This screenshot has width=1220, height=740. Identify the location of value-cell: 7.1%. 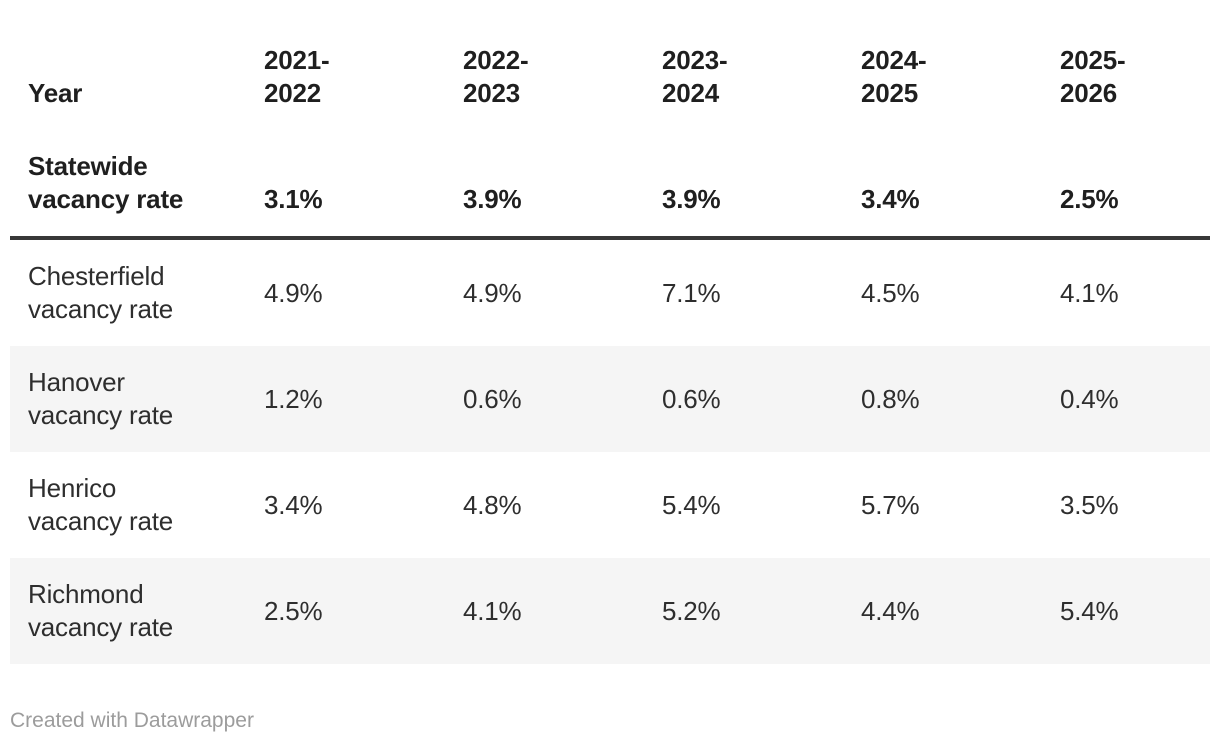
(691, 292).